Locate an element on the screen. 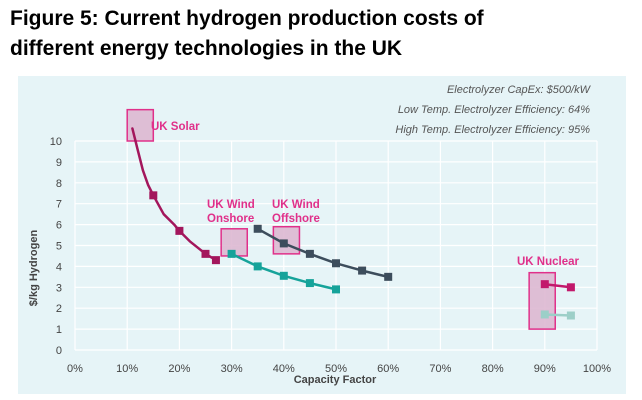 The image size is (642, 400). y-tick-9: 9 is located at coordinates (59, 163).